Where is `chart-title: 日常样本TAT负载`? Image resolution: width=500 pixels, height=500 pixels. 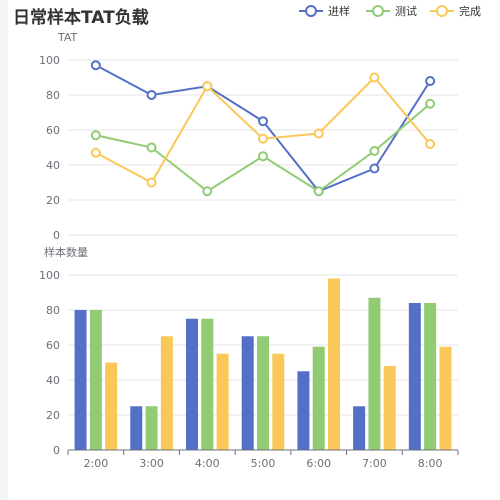
chart-title: 日常样本TAT负载 is located at coordinates (81, 18).